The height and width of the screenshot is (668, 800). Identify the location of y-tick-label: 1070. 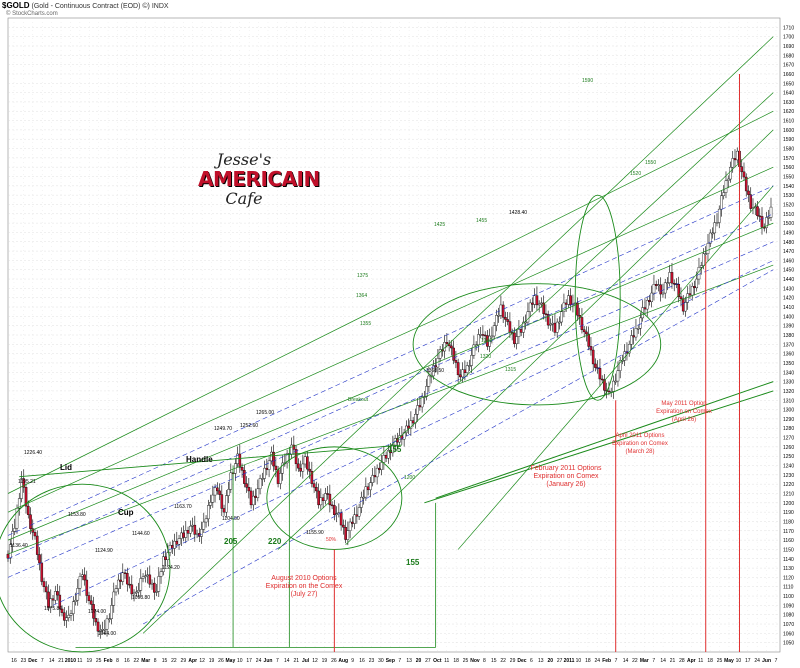
(788, 625).